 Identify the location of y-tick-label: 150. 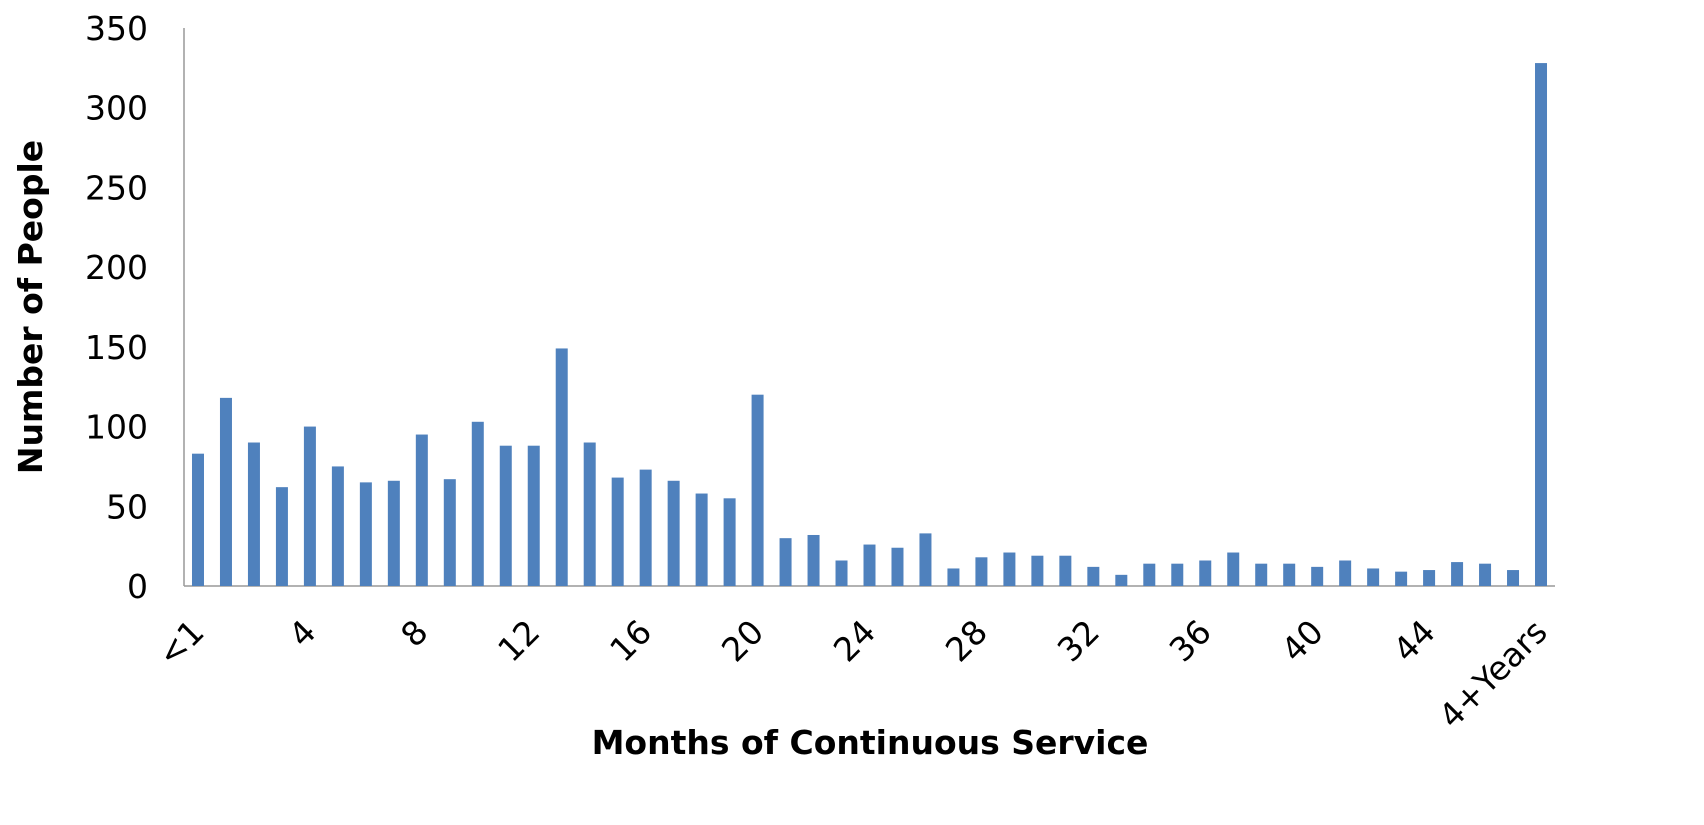
(116, 347).